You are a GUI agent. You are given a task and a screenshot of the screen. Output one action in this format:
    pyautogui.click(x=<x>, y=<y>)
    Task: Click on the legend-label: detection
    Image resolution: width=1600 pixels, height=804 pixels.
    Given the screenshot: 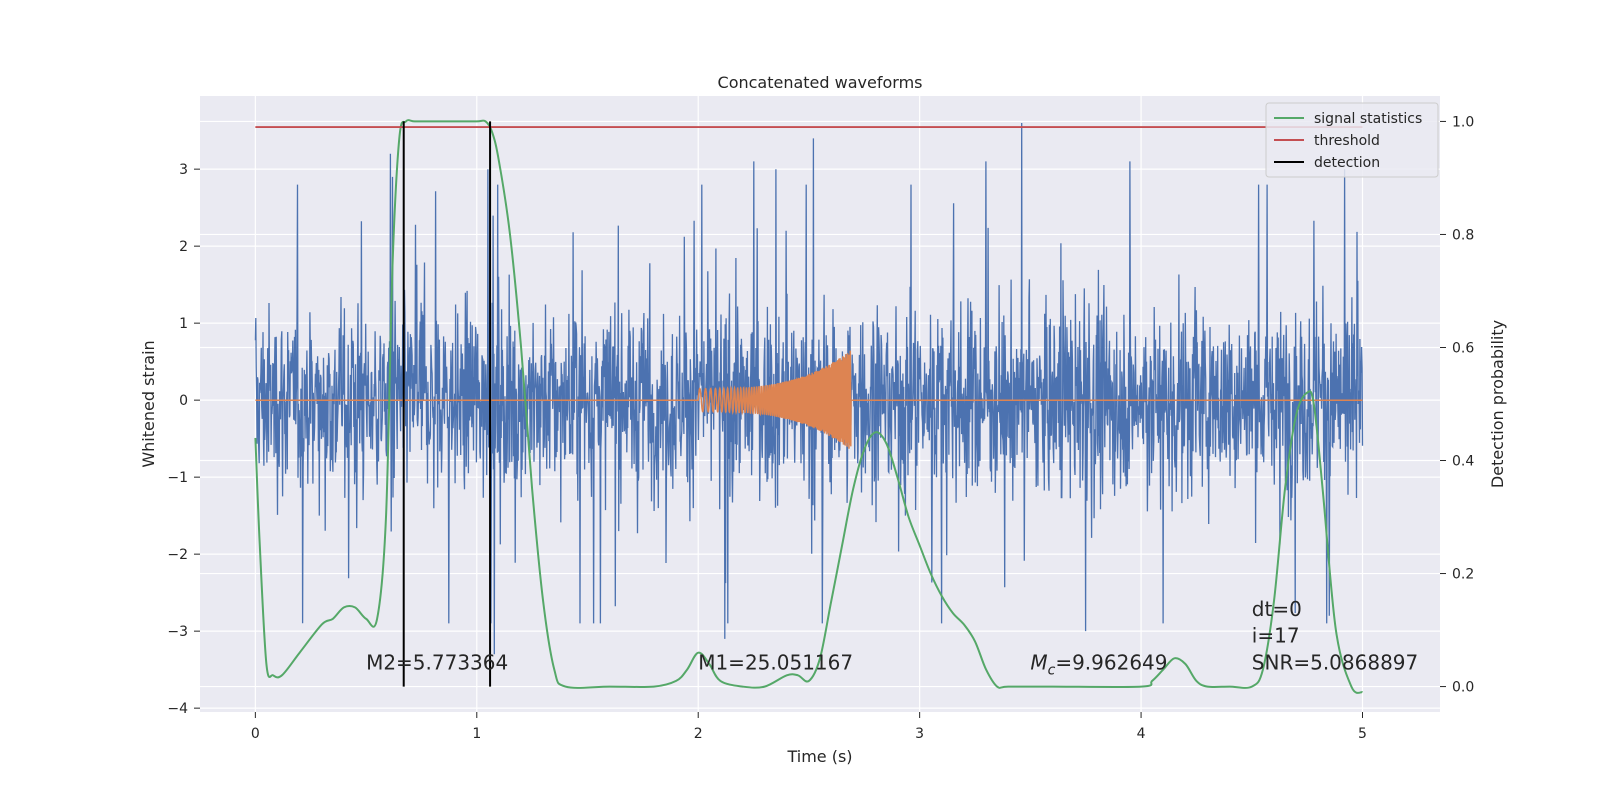 What is the action you would take?
    pyautogui.click(x=1347, y=163)
    